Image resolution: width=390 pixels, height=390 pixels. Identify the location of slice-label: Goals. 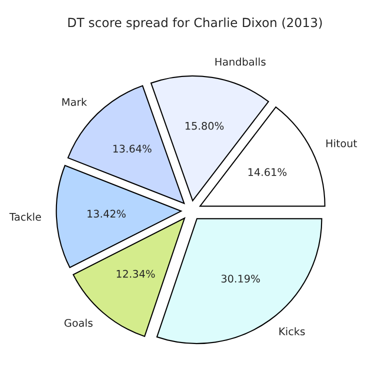
(78, 322).